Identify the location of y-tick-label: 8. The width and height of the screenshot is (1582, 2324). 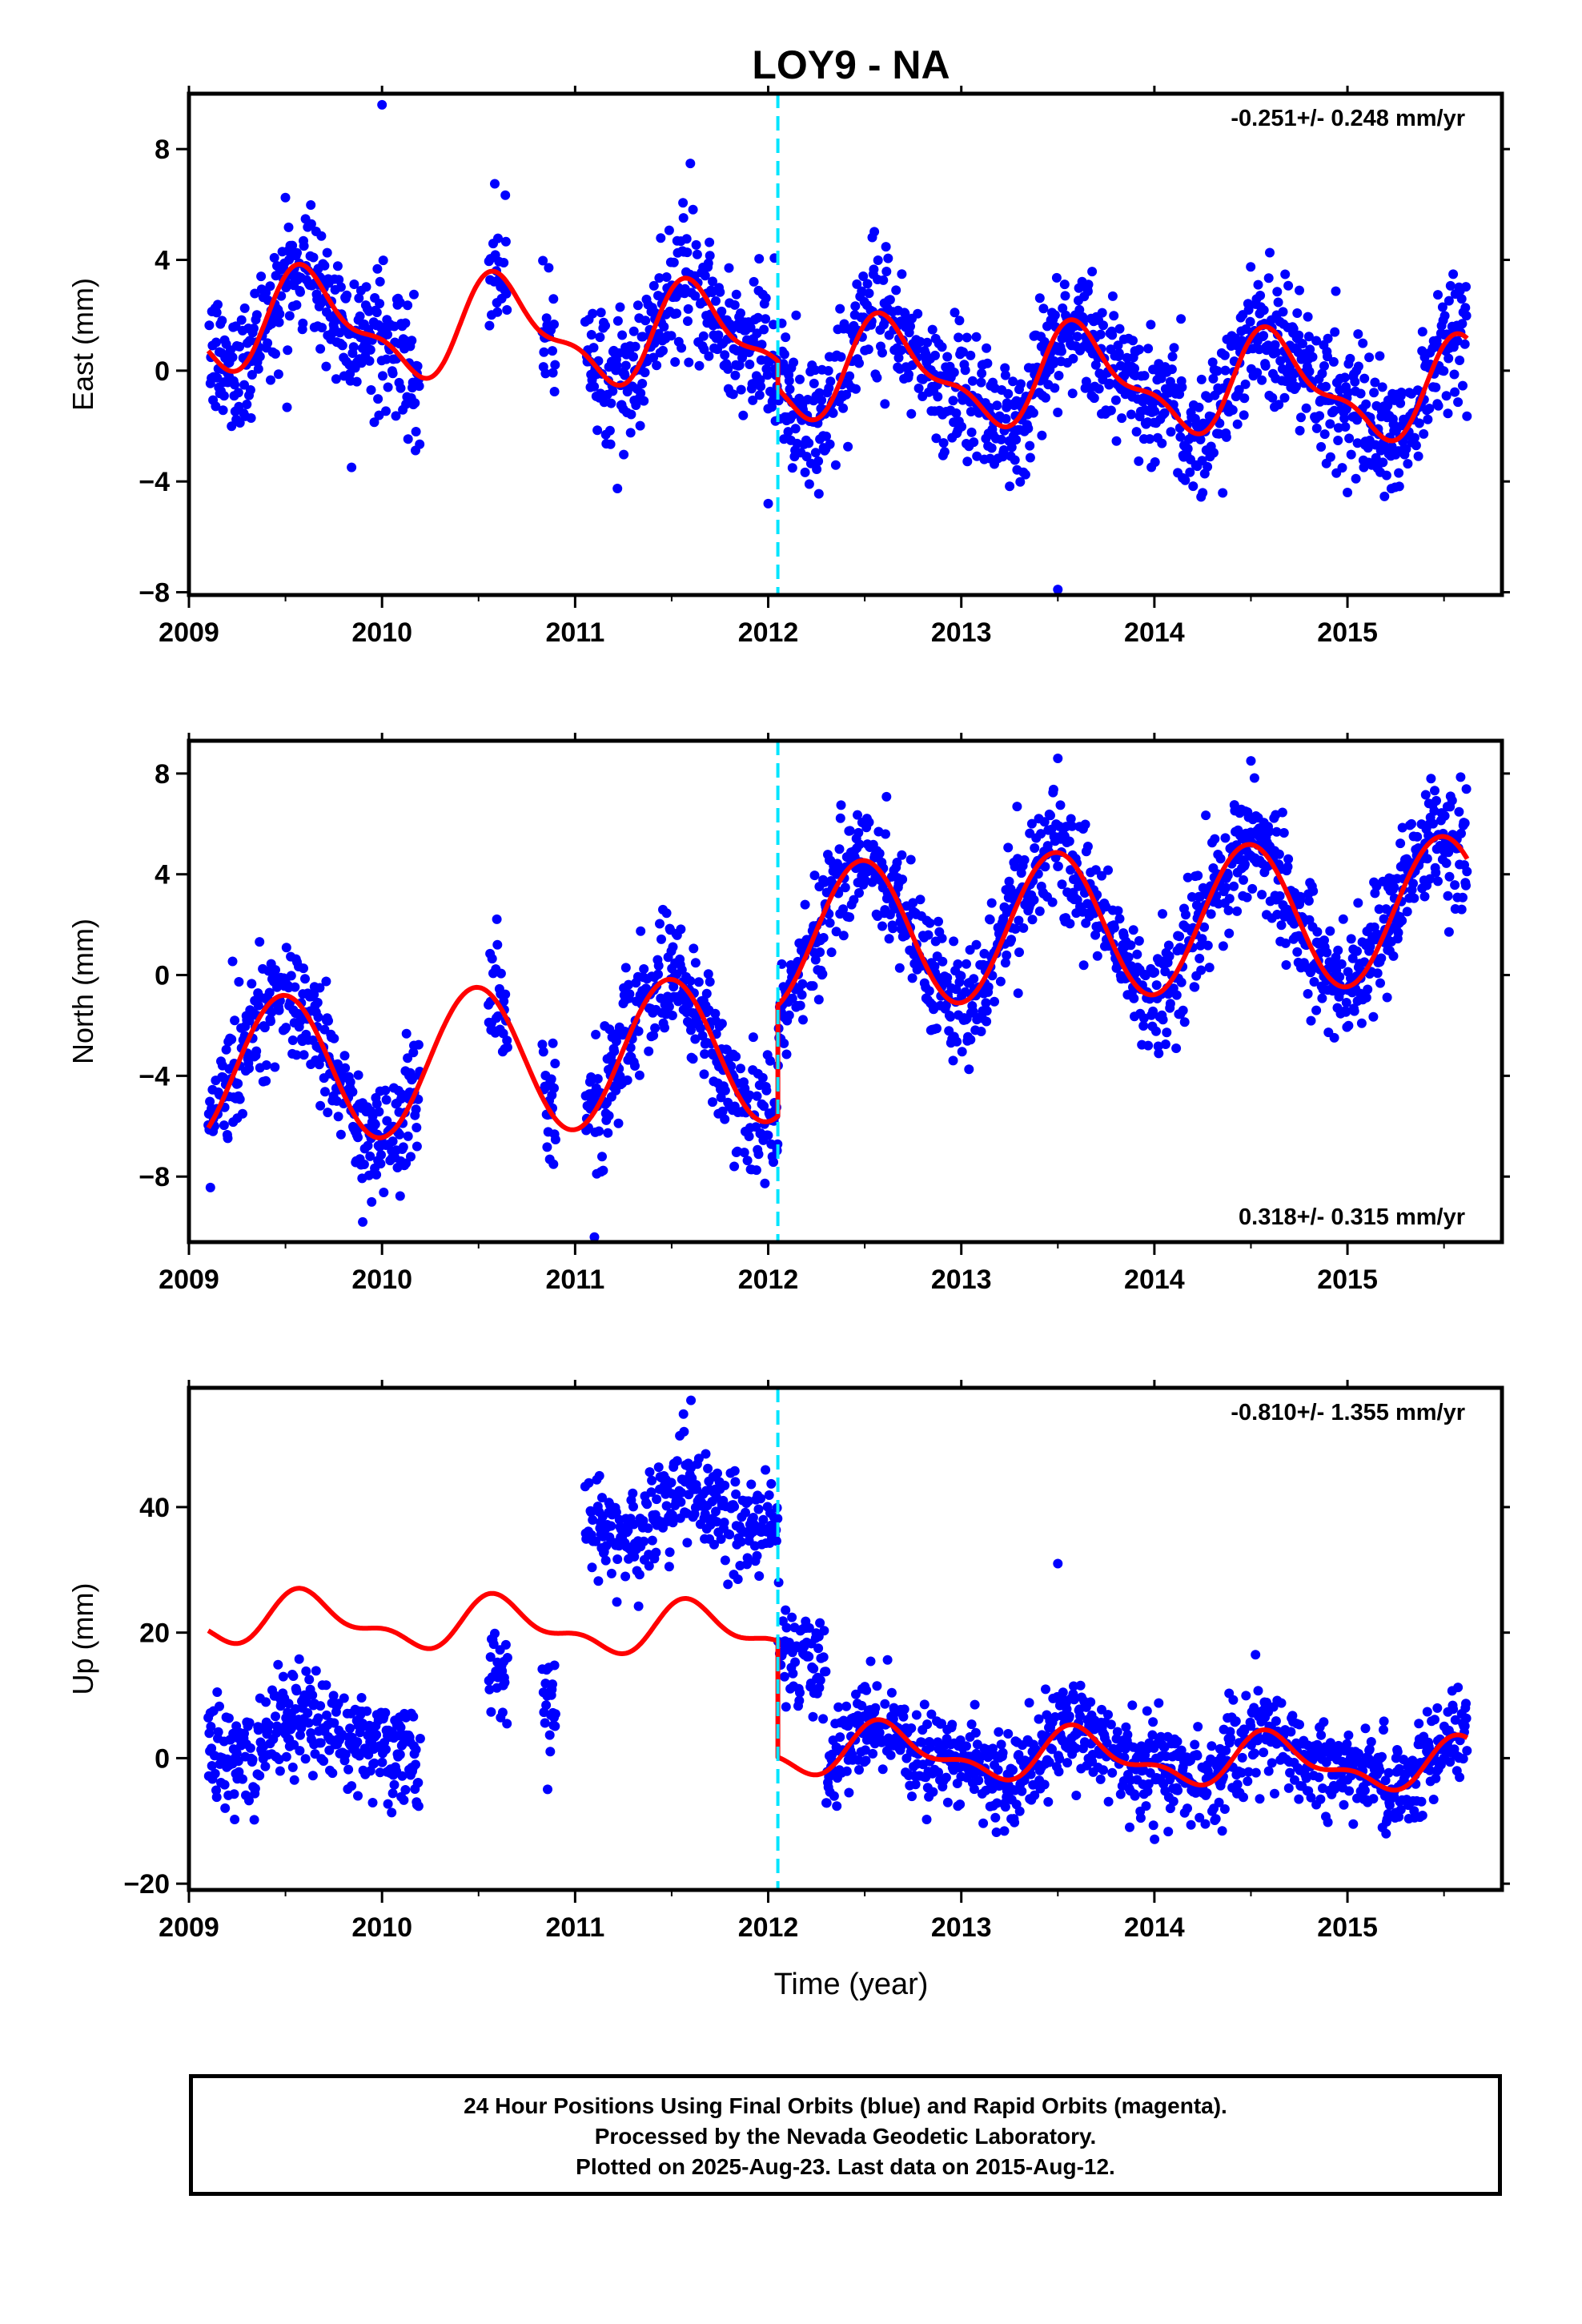
(162, 150).